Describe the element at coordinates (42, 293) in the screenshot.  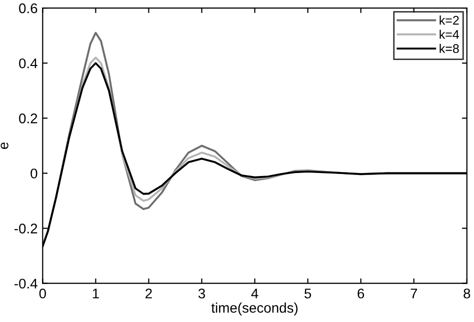
I see `x-tick-label: 0` at that location.